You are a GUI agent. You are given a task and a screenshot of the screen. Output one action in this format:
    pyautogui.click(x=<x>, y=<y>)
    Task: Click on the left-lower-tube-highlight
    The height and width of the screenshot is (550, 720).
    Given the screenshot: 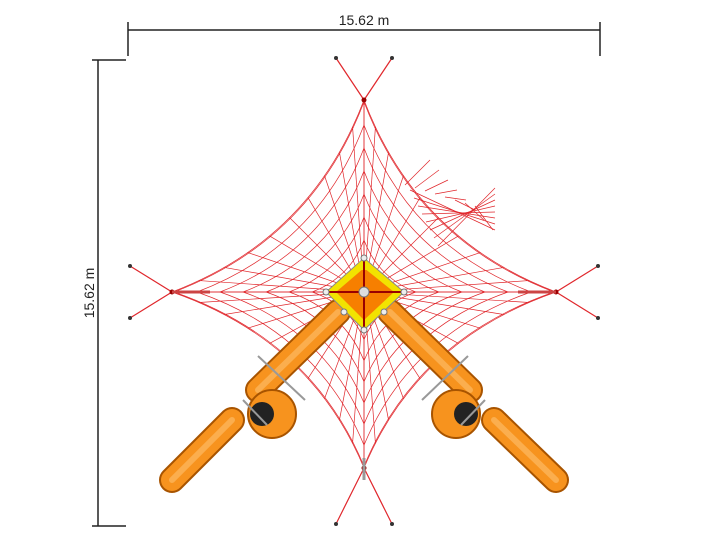 What is the action you would take?
    pyautogui.click(x=202, y=450)
    